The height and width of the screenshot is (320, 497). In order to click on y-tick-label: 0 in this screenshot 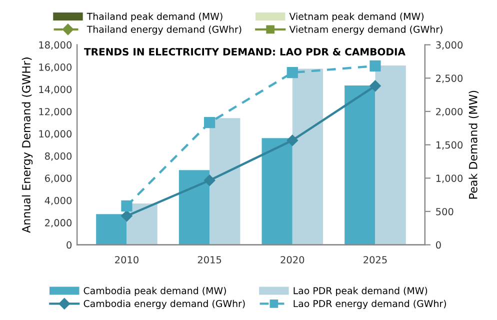, I will do `click(69, 245)`.